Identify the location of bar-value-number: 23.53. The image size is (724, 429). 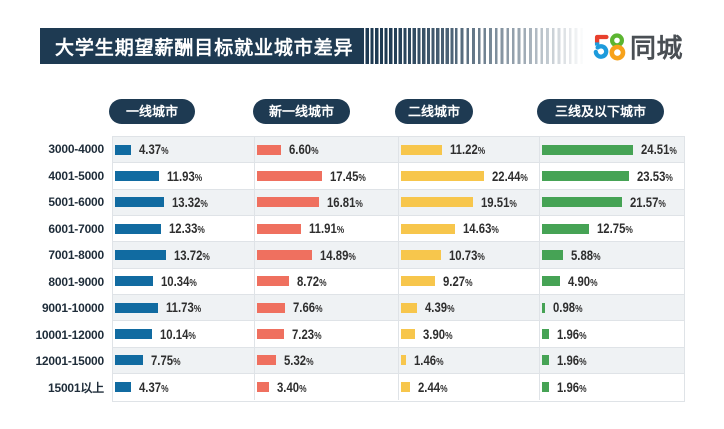
(651, 176).